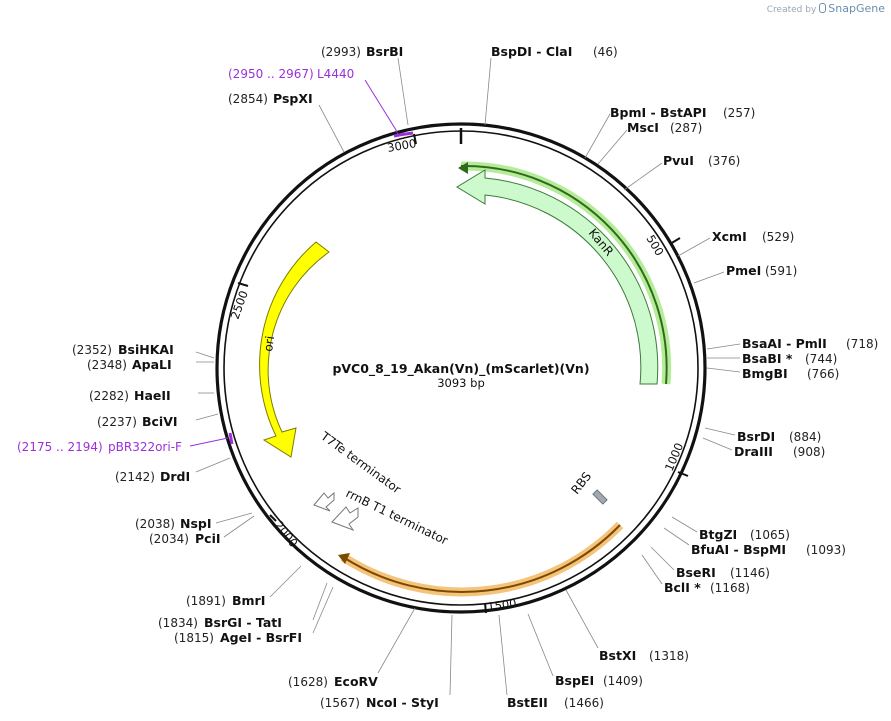 The width and height of the screenshot is (891, 721). I want to click on svg-text: (1409), so click(623, 681).